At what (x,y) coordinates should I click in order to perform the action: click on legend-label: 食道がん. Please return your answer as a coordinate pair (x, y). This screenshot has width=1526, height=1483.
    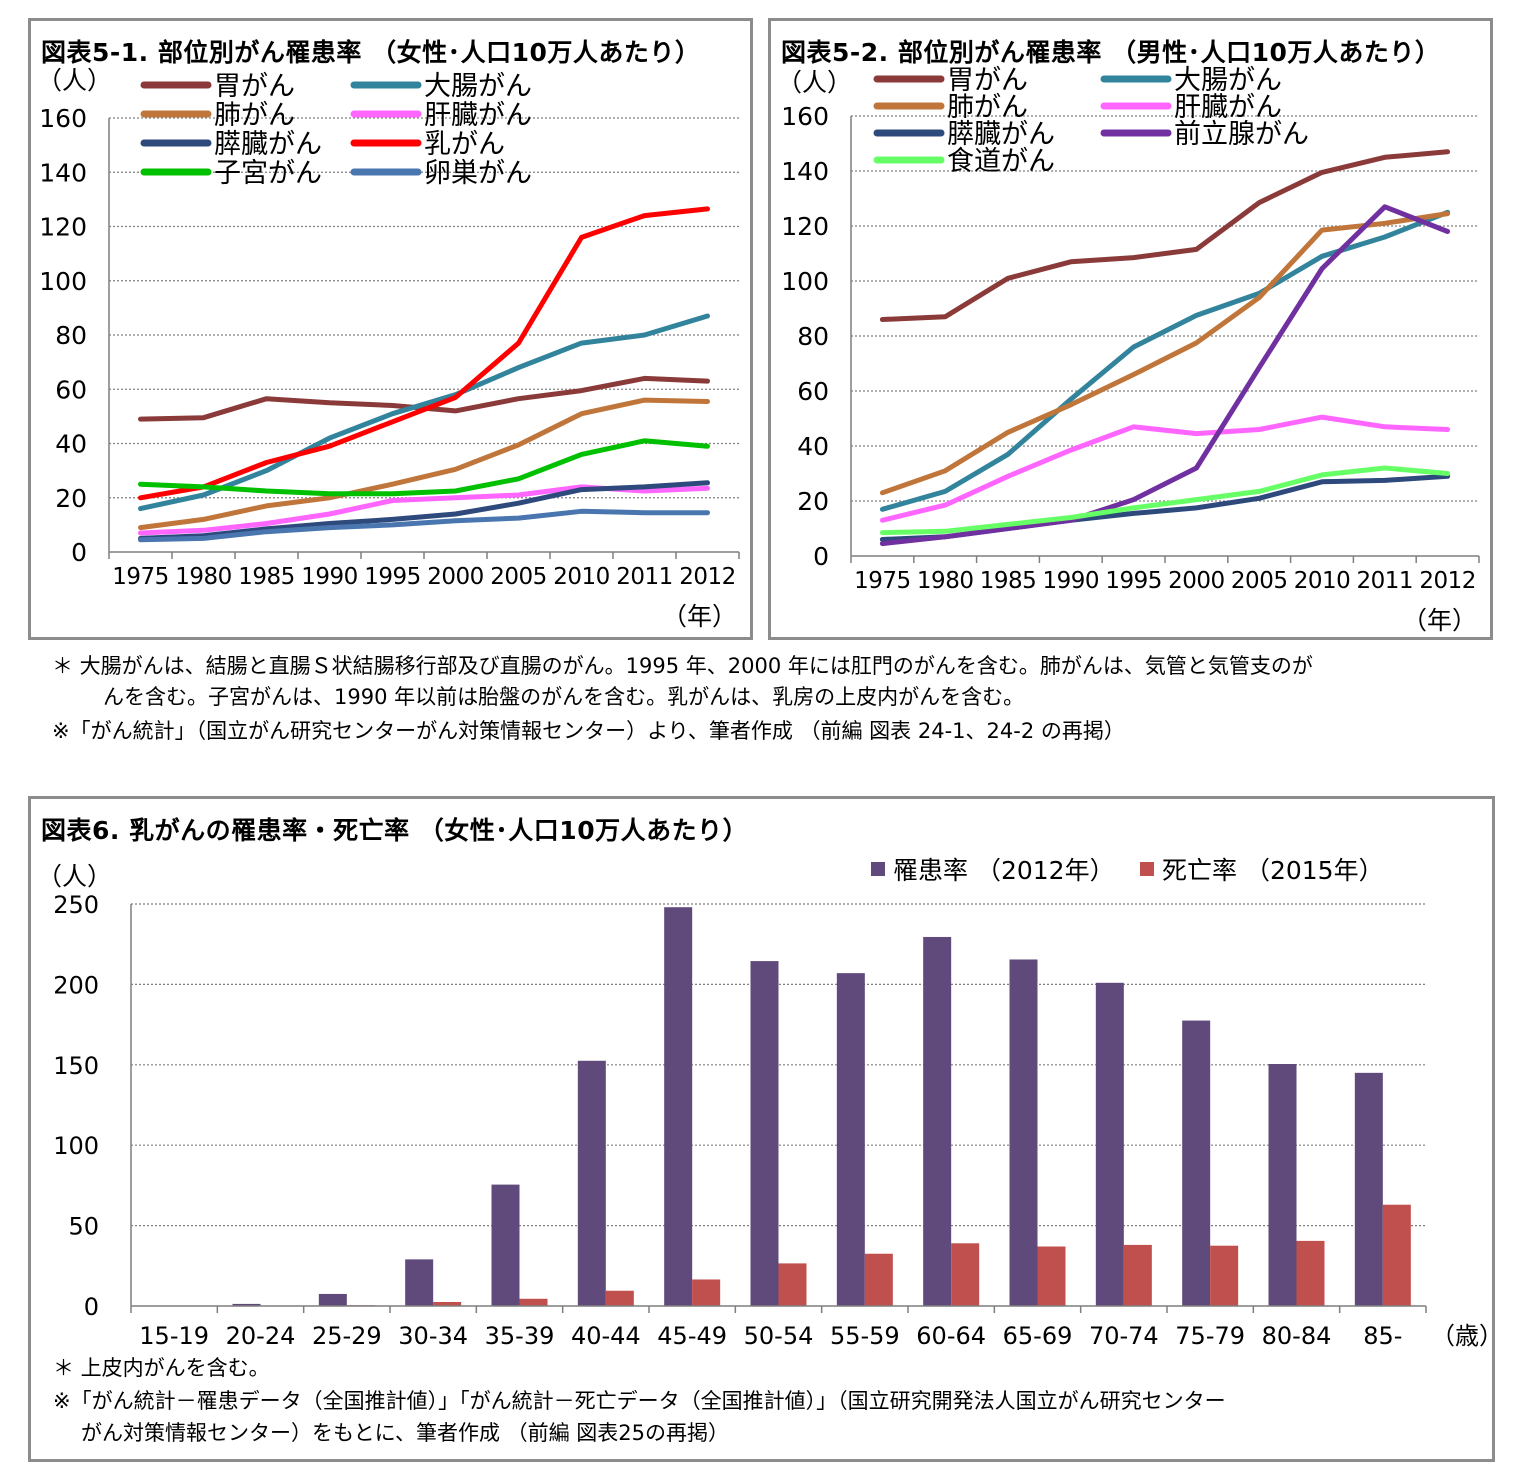
    Looking at the image, I should click on (1001, 161).